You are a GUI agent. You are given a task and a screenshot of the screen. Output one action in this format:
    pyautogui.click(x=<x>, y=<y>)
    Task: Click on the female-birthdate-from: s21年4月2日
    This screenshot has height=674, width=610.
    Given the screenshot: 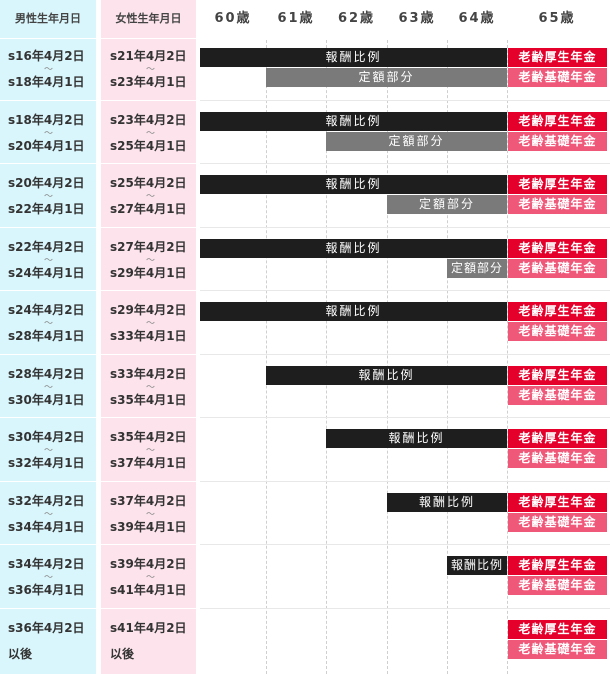 What is the action you would take?
    pyautogui.click(x=148, y=56)
    